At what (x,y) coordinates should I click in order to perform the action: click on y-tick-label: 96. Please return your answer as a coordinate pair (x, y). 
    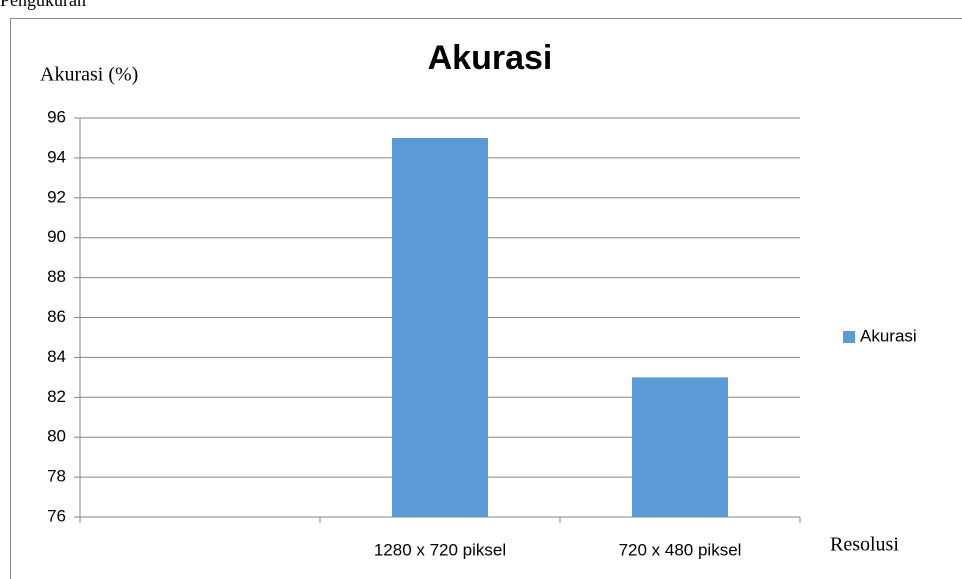
    Looking at the image, I should click on (56, 116).